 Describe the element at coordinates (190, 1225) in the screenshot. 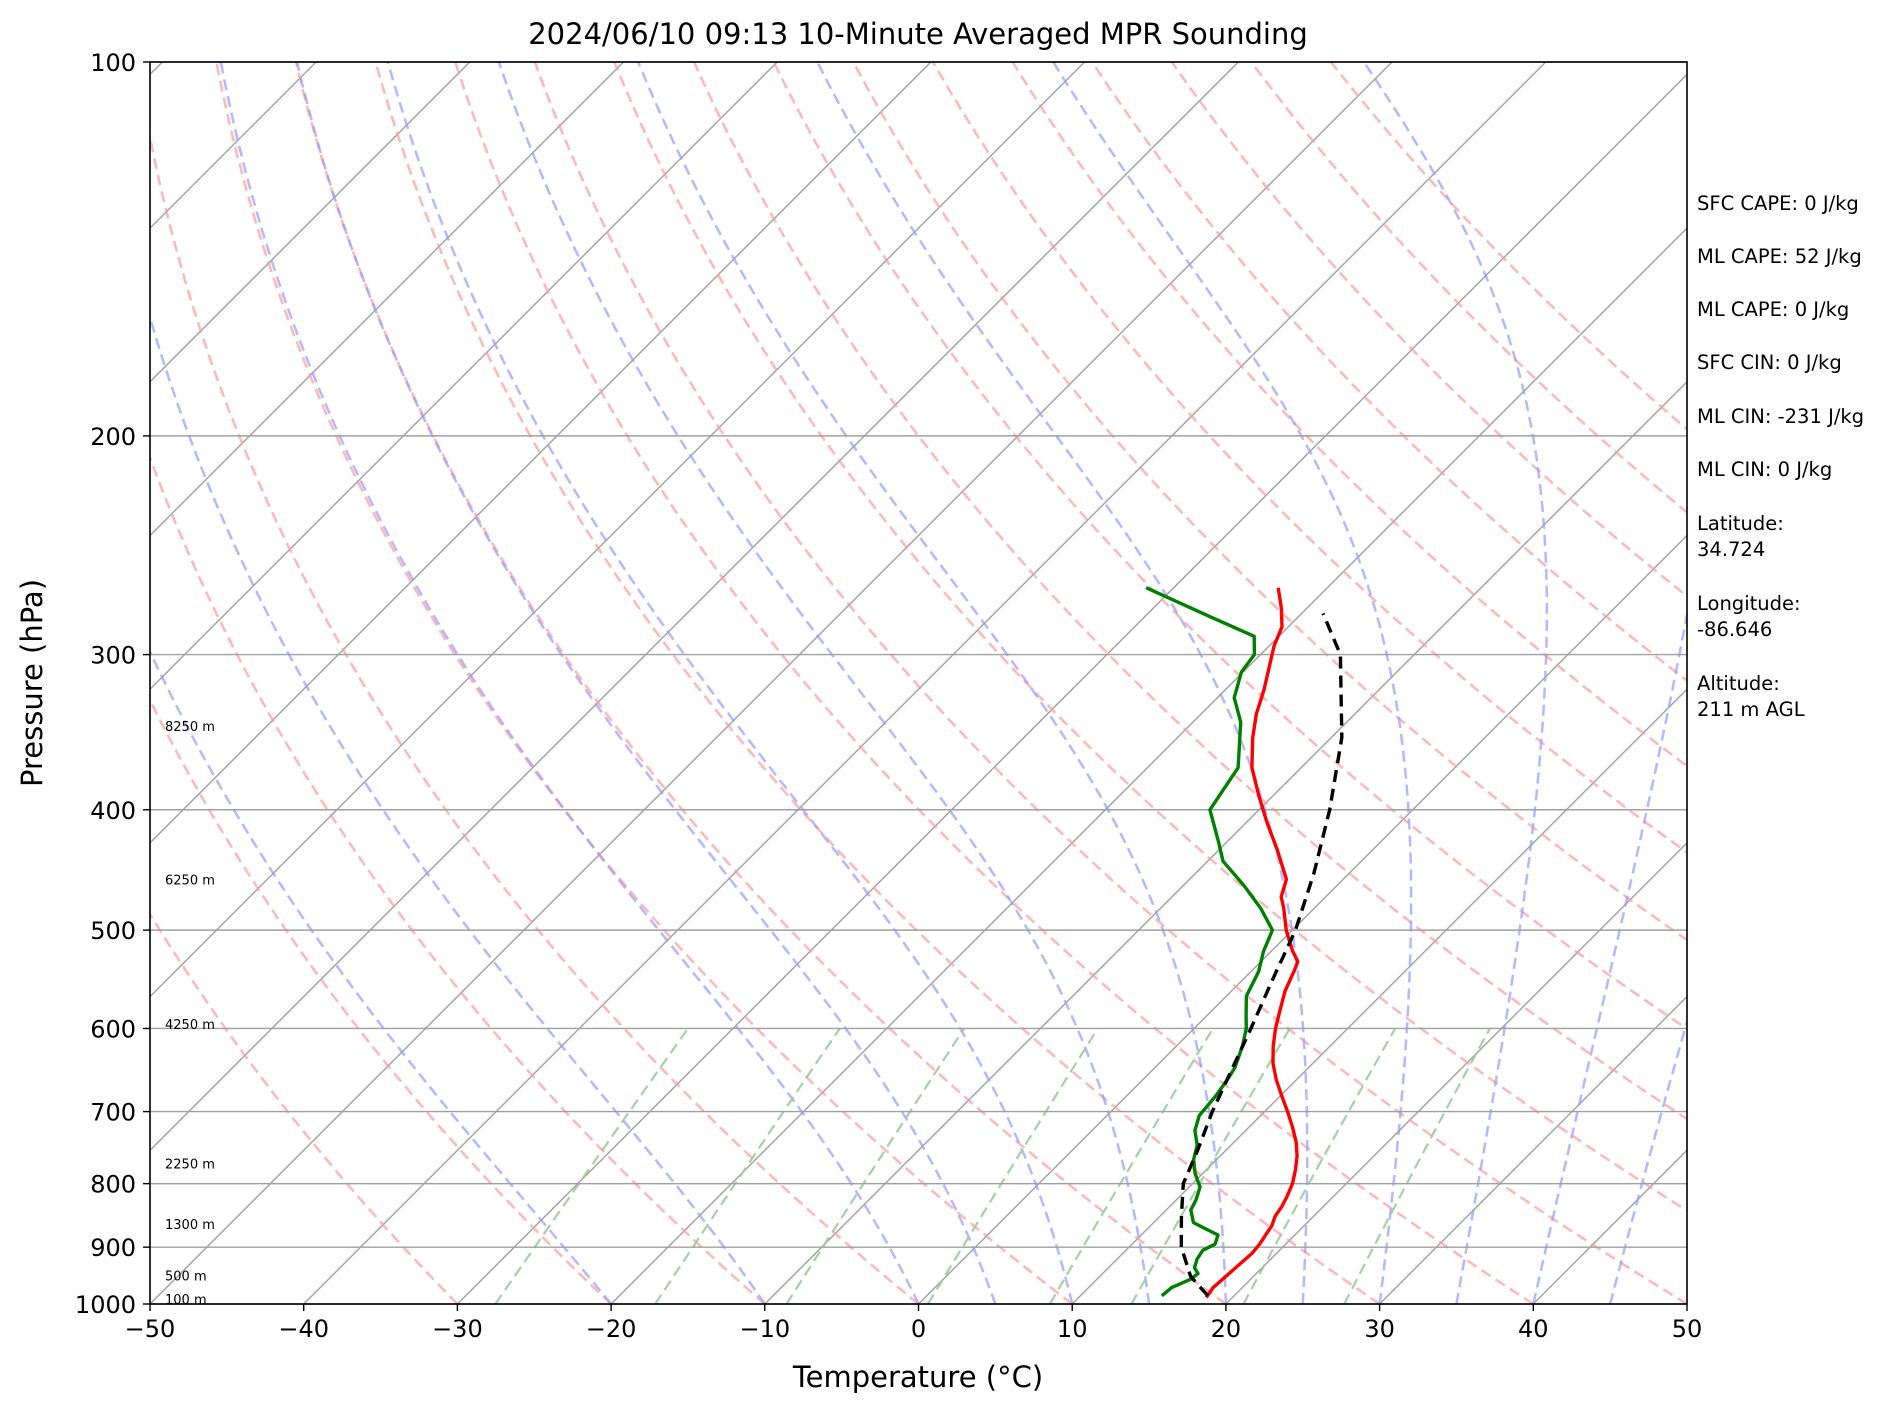

I see `height-label: 1300 m` at that location.